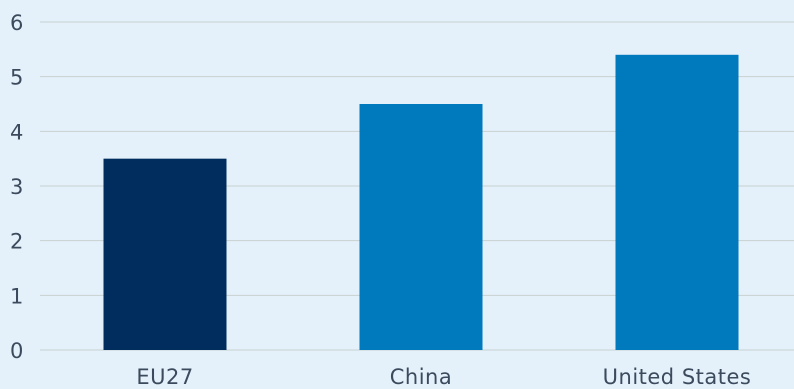 The width and height of the screenshot is (794, 389). I want to click on x-category-label: EU27, so click(164, 377).